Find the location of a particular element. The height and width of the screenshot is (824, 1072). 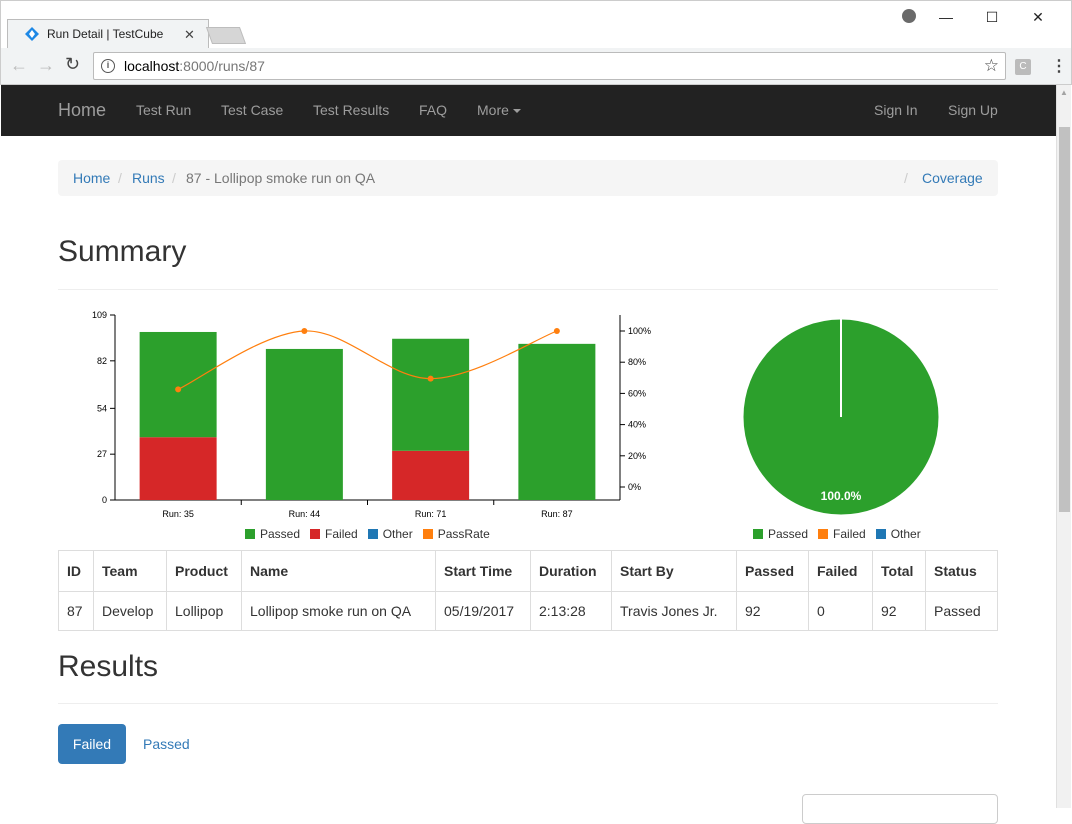

browser-toolbar: ← → ↻ i localhost:8000/runs/87 ☆ C ⋮ is located at coordinates (536, 66).